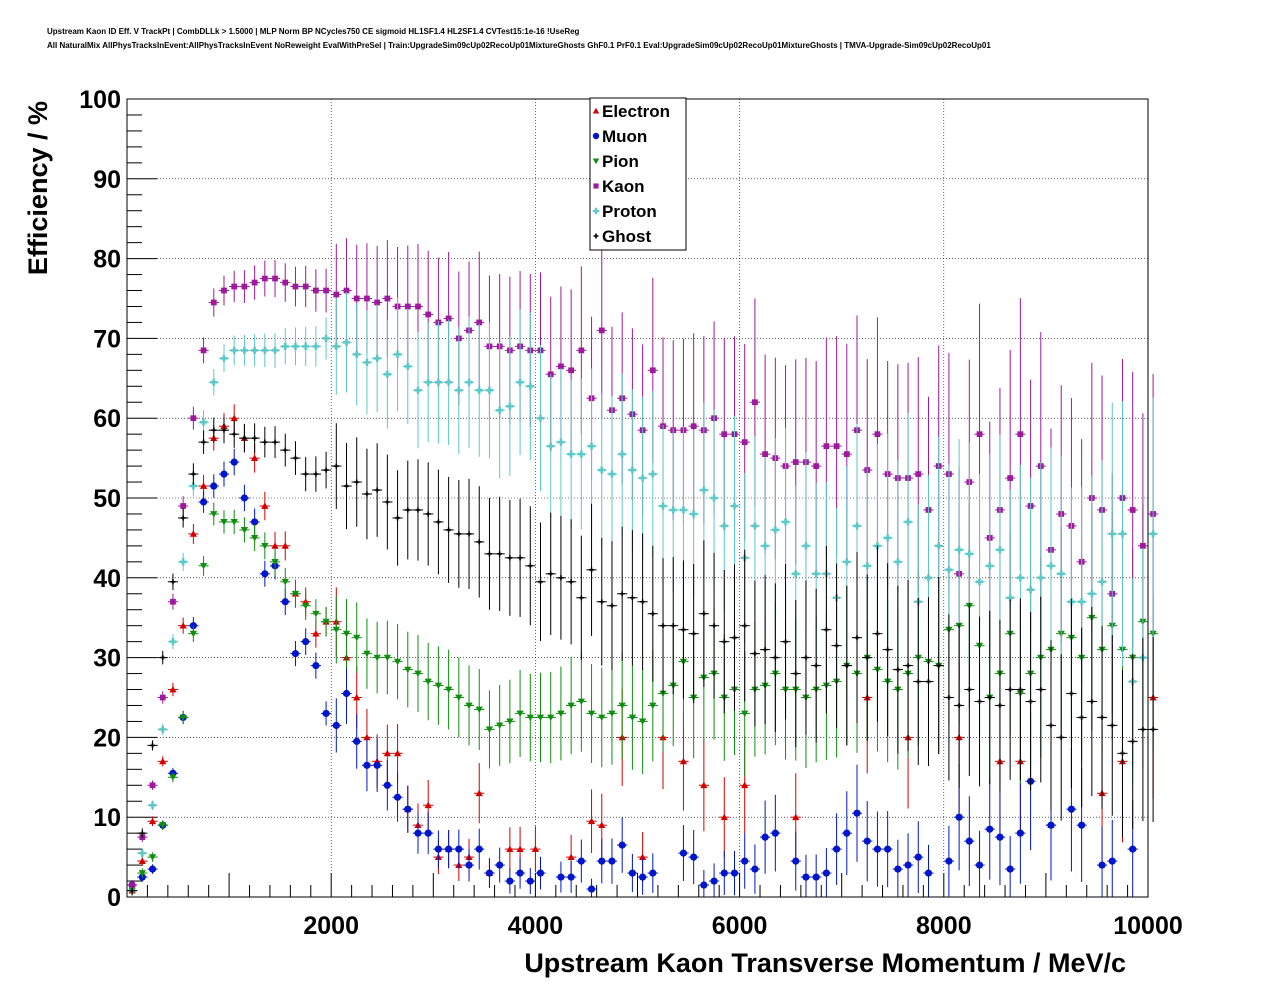  I want to click on y-tick-label: 90, so click(107, 180).